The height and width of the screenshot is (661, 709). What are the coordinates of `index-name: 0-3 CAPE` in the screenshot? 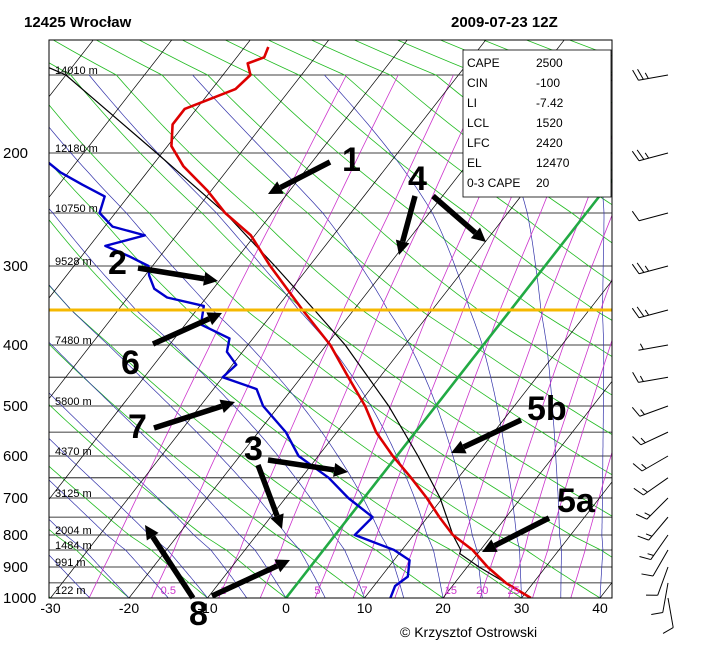 It's located at (493, 183).